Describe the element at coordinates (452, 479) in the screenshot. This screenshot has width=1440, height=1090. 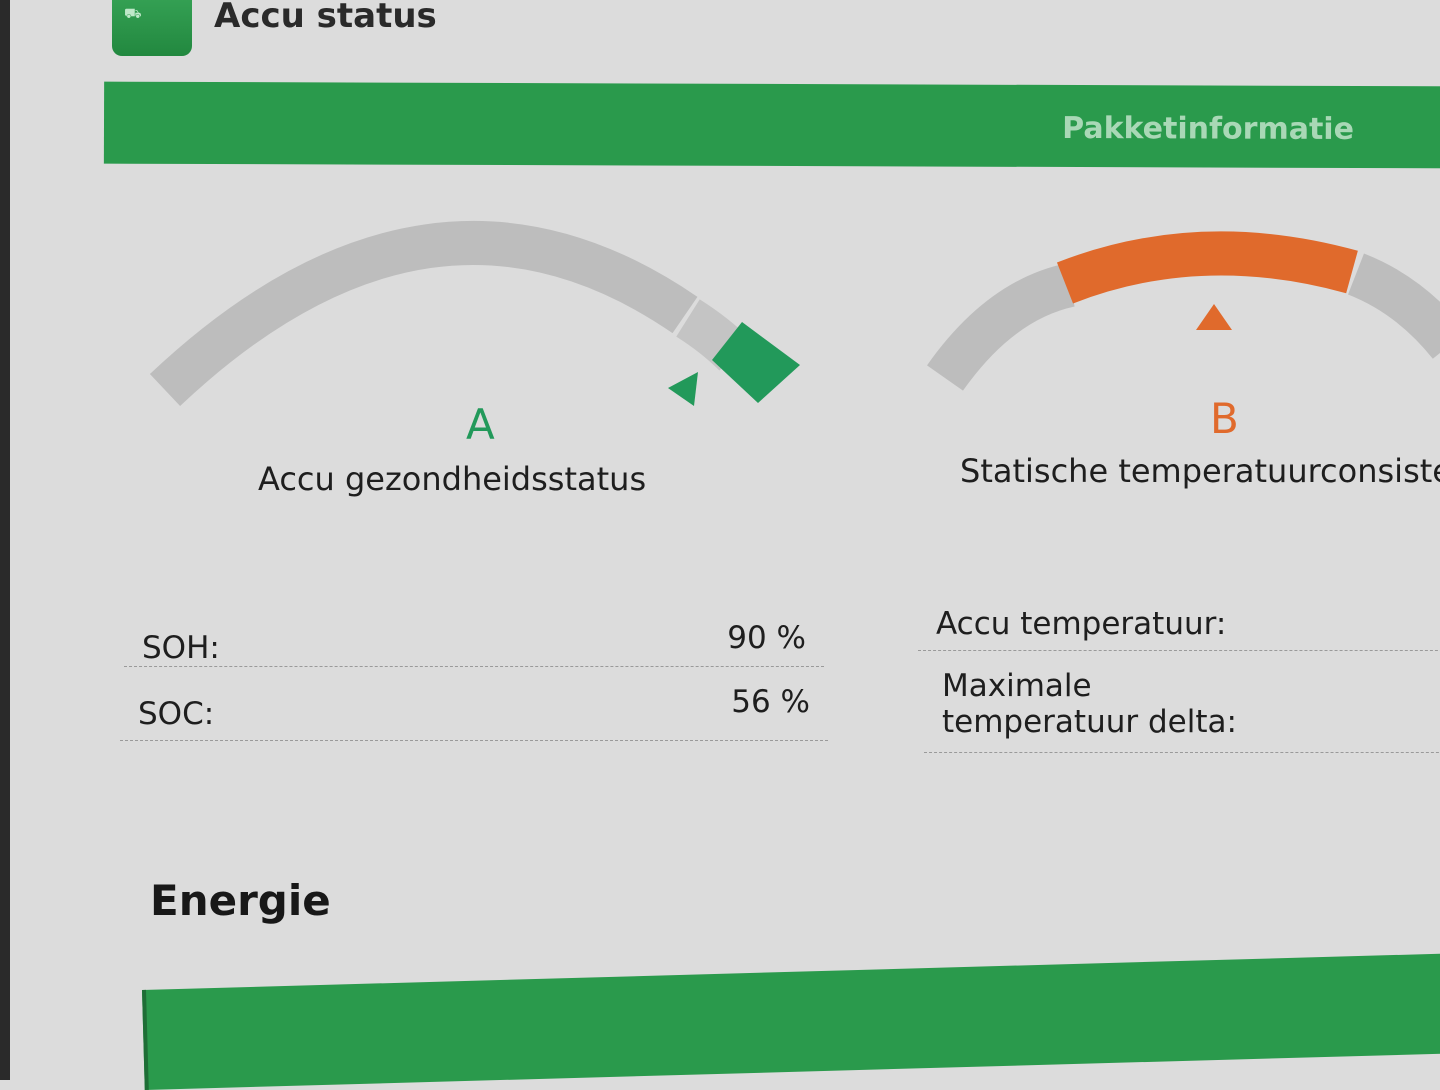
I see `health-gauge-title: Accu gezondheidsstatus` at that location.